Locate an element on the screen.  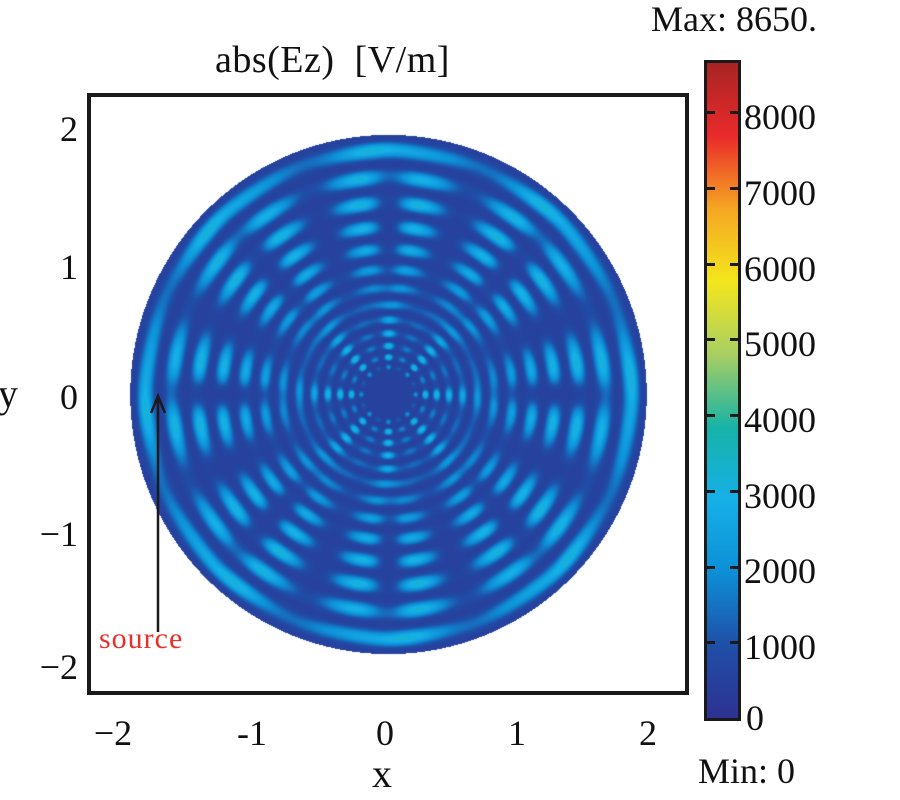
colorbar-tick-label: 2000 is located at coordinates (780, 571).